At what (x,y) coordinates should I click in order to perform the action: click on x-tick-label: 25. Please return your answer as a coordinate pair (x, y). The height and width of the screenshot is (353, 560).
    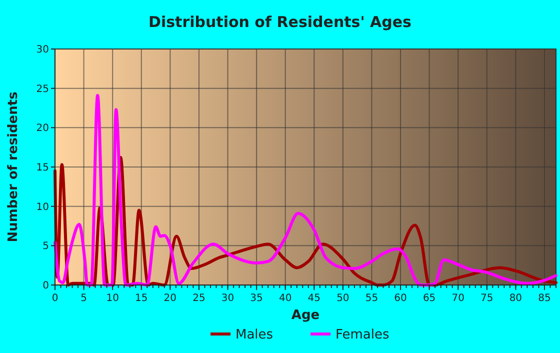
    Looking at the image, I should click on (199, 298).